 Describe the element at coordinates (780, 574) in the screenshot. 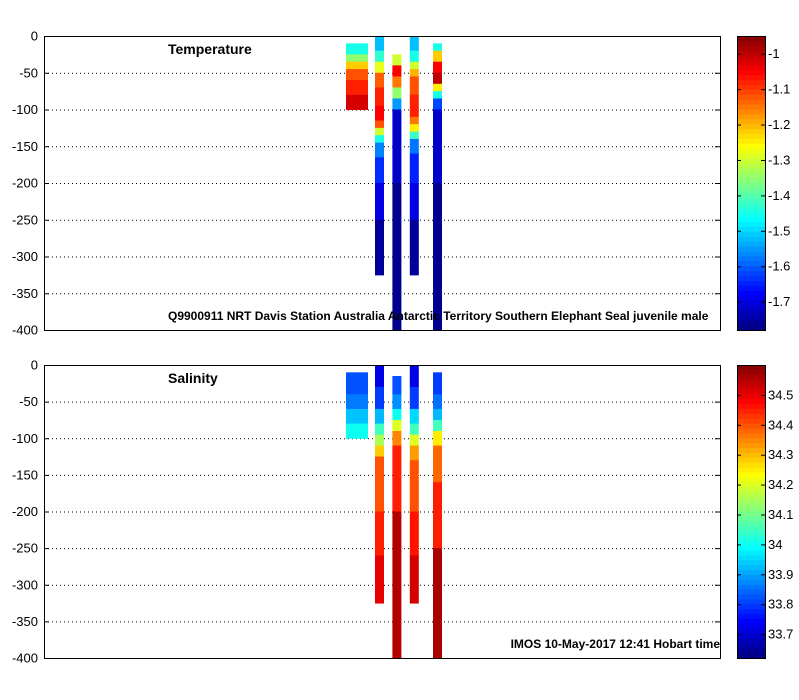

I see `colorbar-tick-label: 33.9` at that location.